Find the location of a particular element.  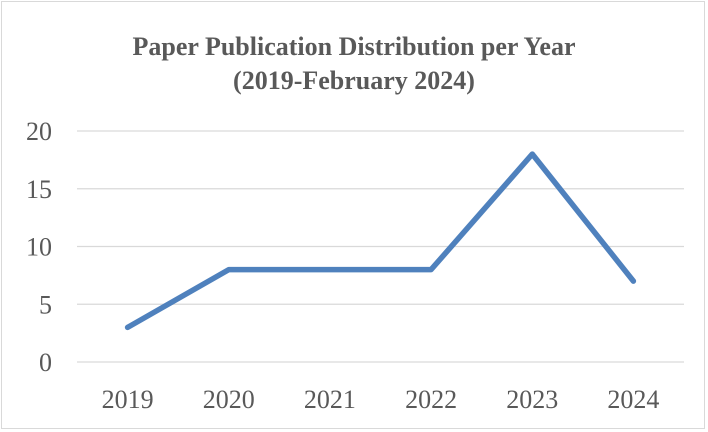

y-tick-label-5: 5 is located at coordinates (45, 304).